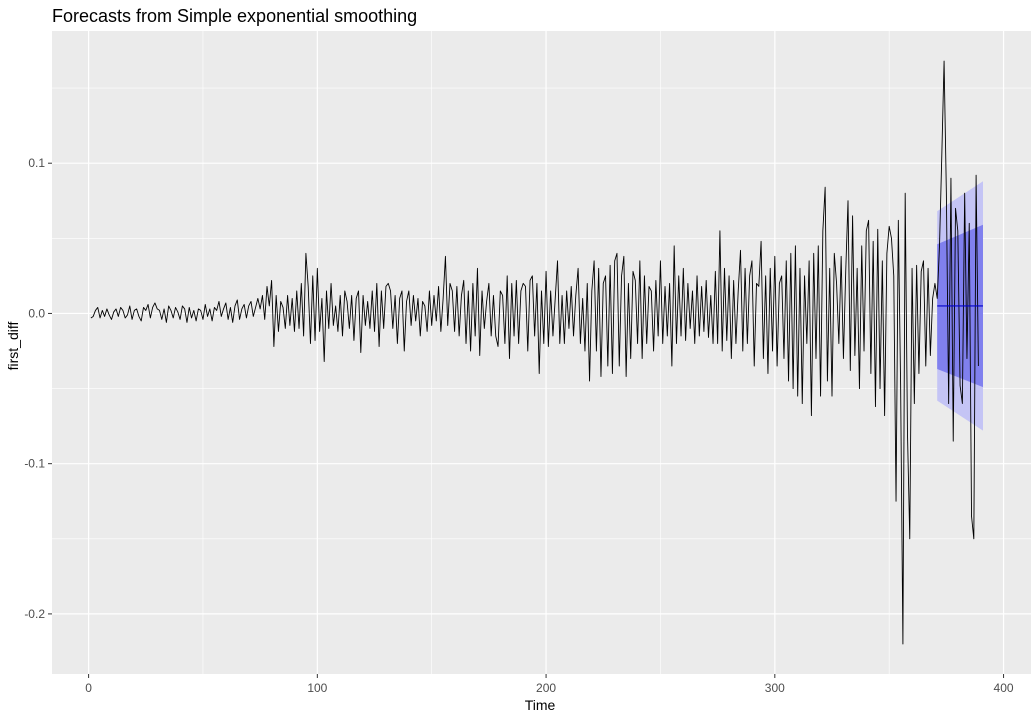 This screenshot has width=1036, height=720. I want to click on x-tick-label: 100, so click(317, 688).